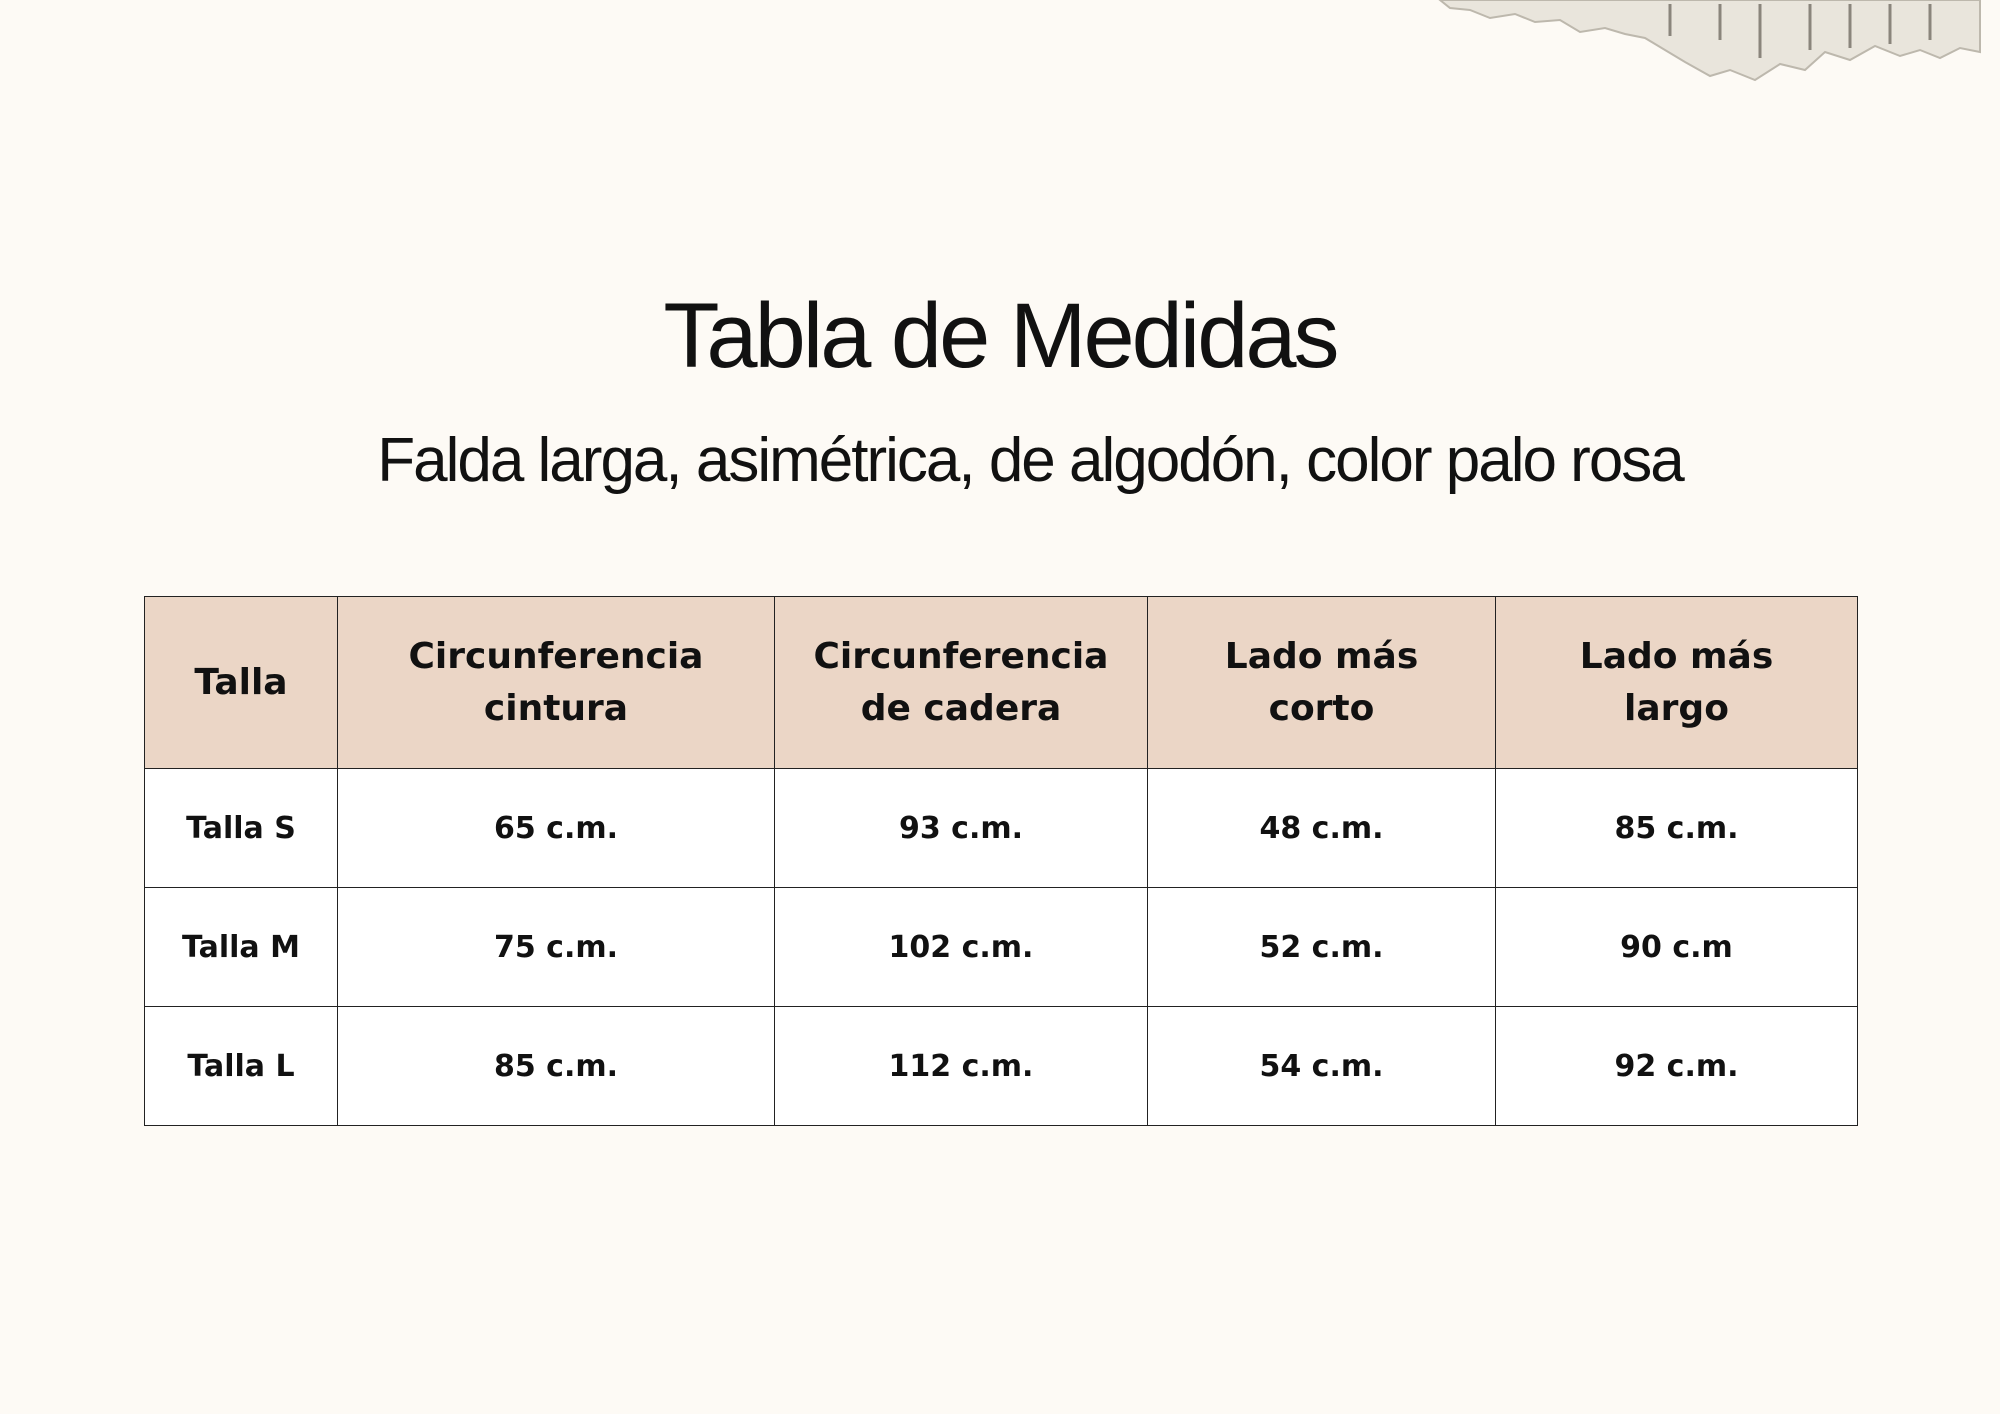 This screenshot has height=1414, width=2000. I want to click on measure-cell: 52 c.m., so click(1321, 947).